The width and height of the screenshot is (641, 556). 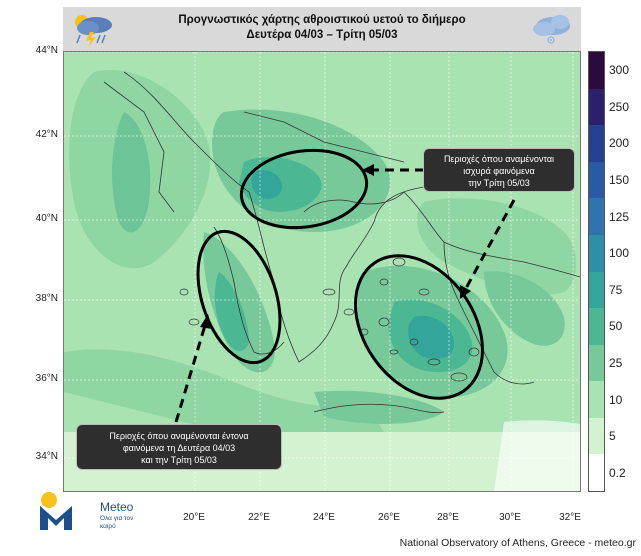 I want to click on colorbar-label: 125, so click(x=619, y=216).